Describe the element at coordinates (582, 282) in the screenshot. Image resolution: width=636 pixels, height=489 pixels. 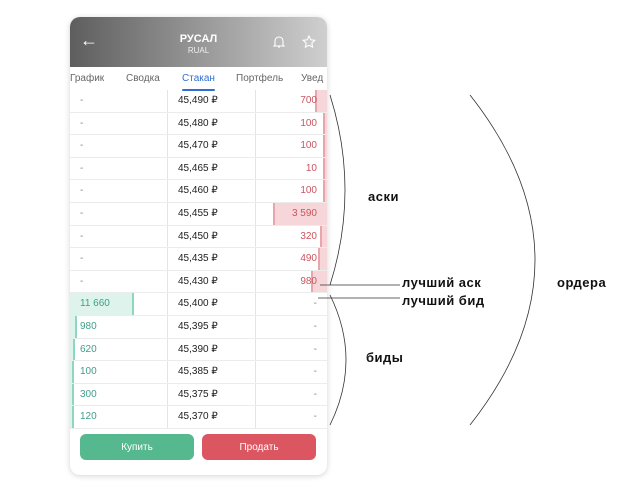
I see `orders-label: ордера` at that location.